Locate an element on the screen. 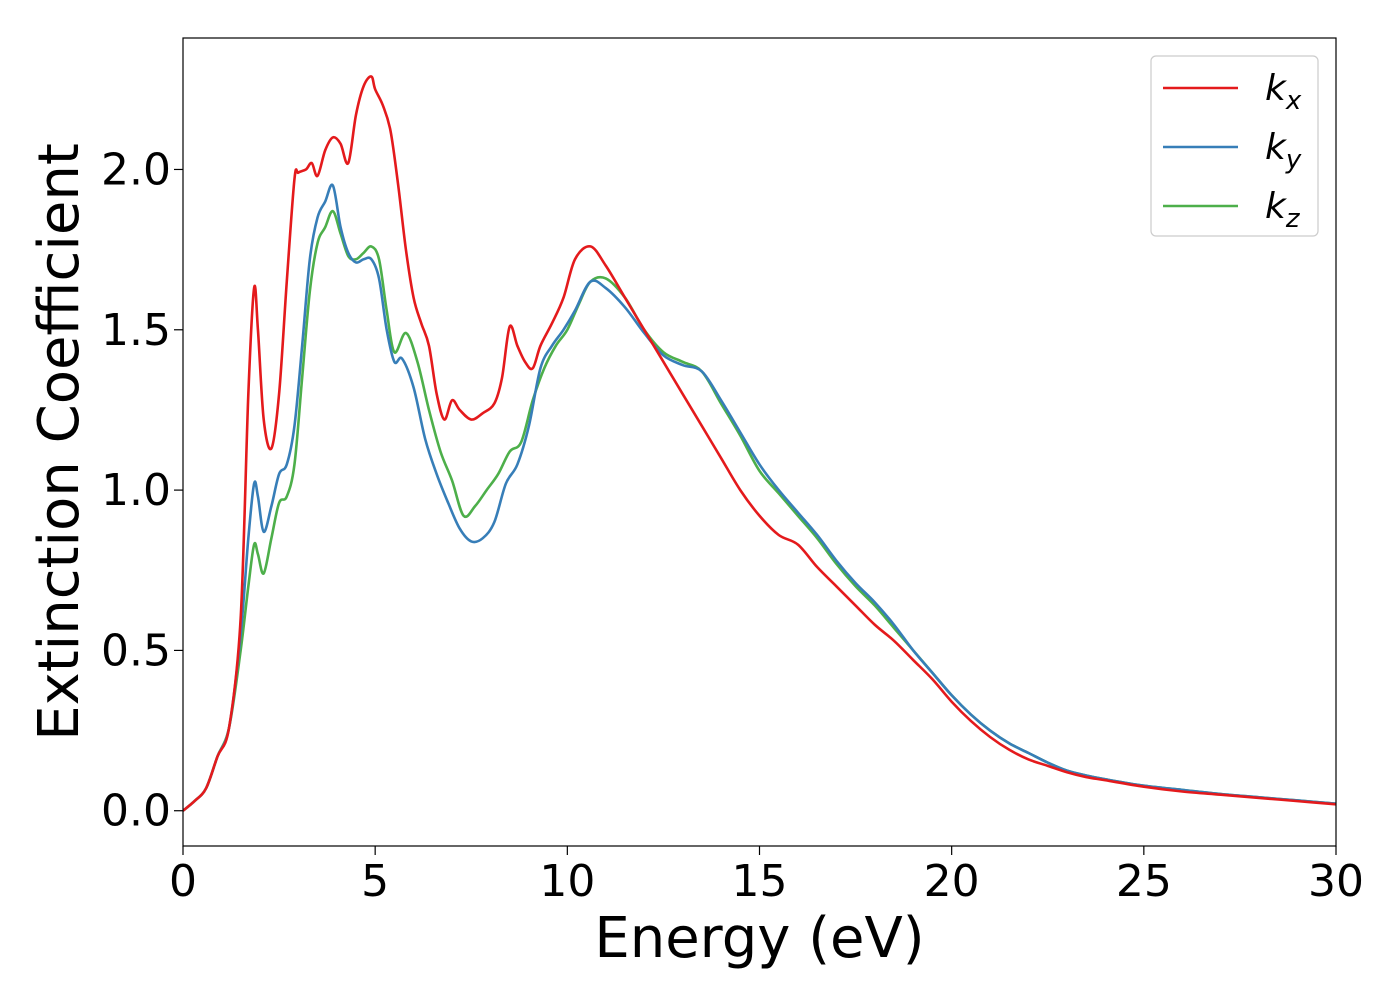 This screenshot has height=1000, width=1400. legend-label-kz: kz is located at coordinates (1283, 210).